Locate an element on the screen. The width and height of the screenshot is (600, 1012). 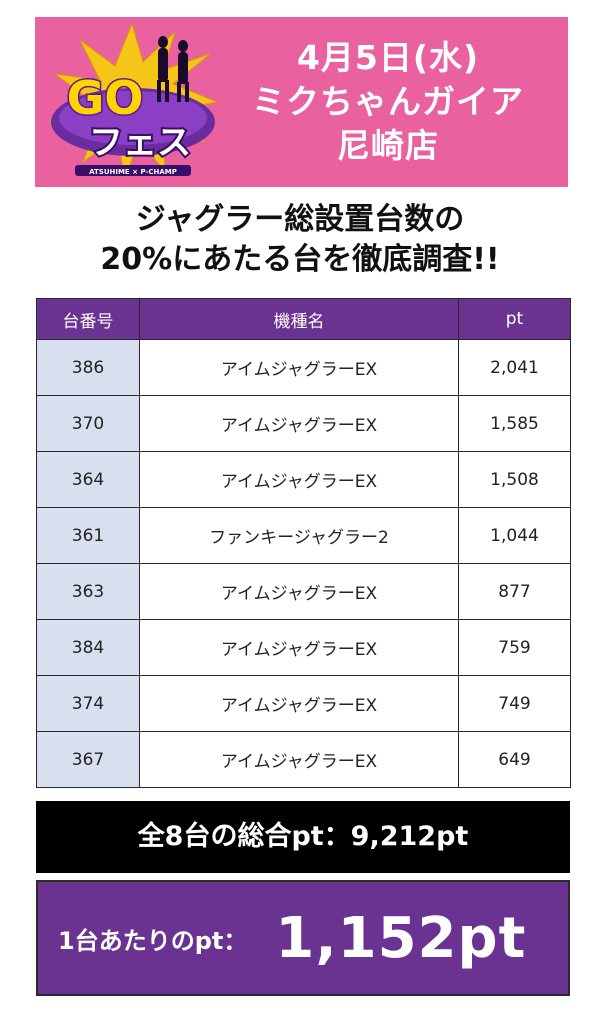
column-header-pt: pt is located at coordinates (514, 319).